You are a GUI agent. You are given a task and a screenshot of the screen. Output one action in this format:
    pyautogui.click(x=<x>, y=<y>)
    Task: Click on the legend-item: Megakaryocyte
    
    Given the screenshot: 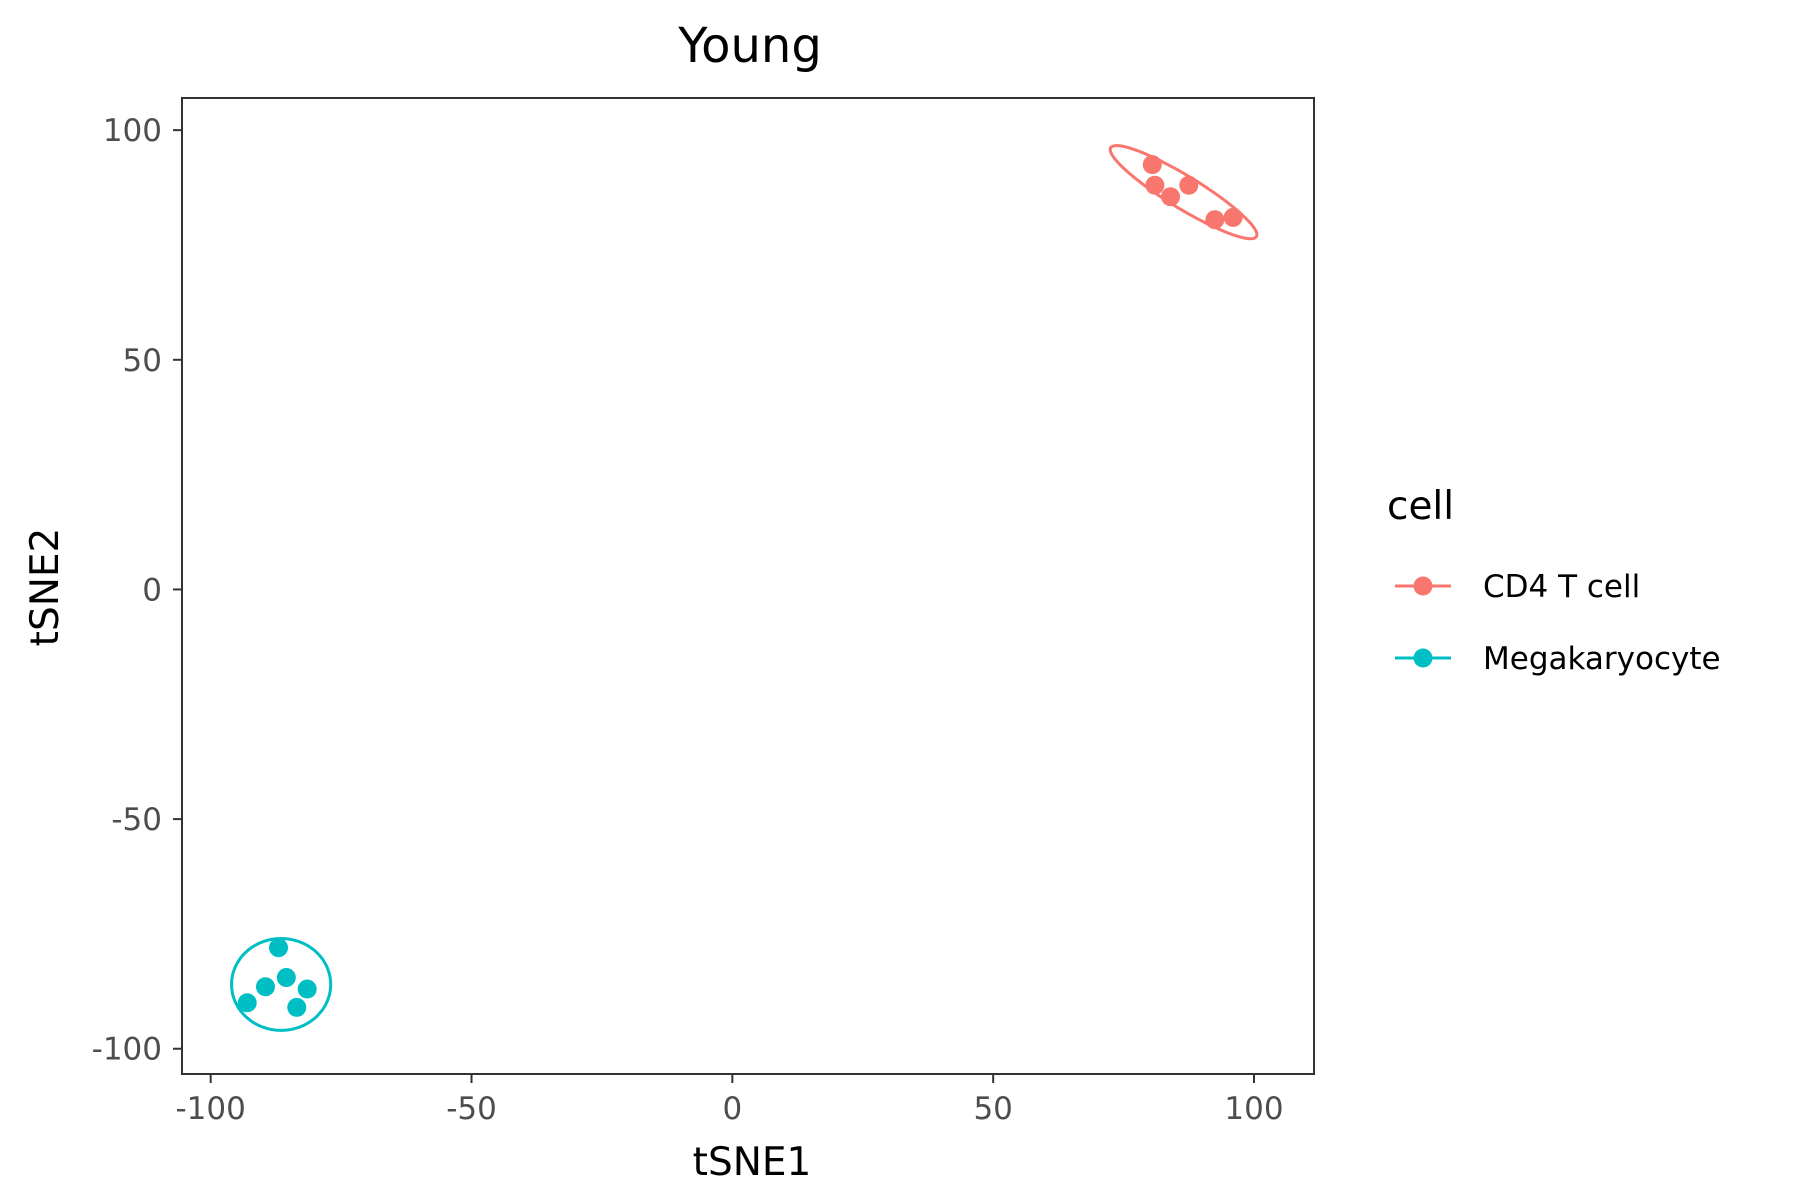 What is the action you would take?
    pyautogui.click(x=1558, y=659)
    